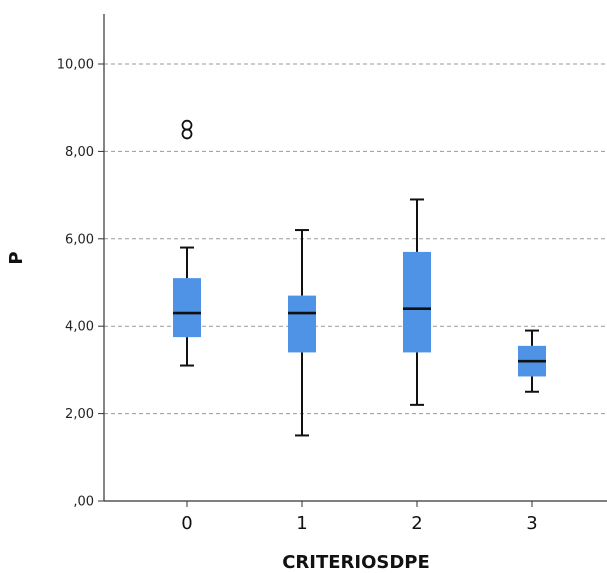 This screenshot has height=573, width=607. What do you see at coordinates (79, 239) in the screenshot?
I see `y-tick-label: 6,00` at bounding box center [79, 239].